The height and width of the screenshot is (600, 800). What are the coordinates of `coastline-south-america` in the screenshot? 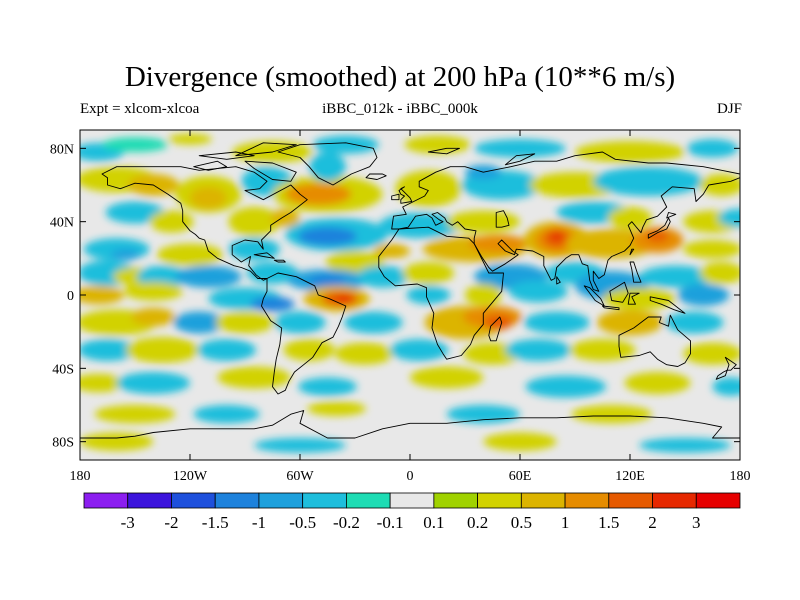 It's located at (304, 333).